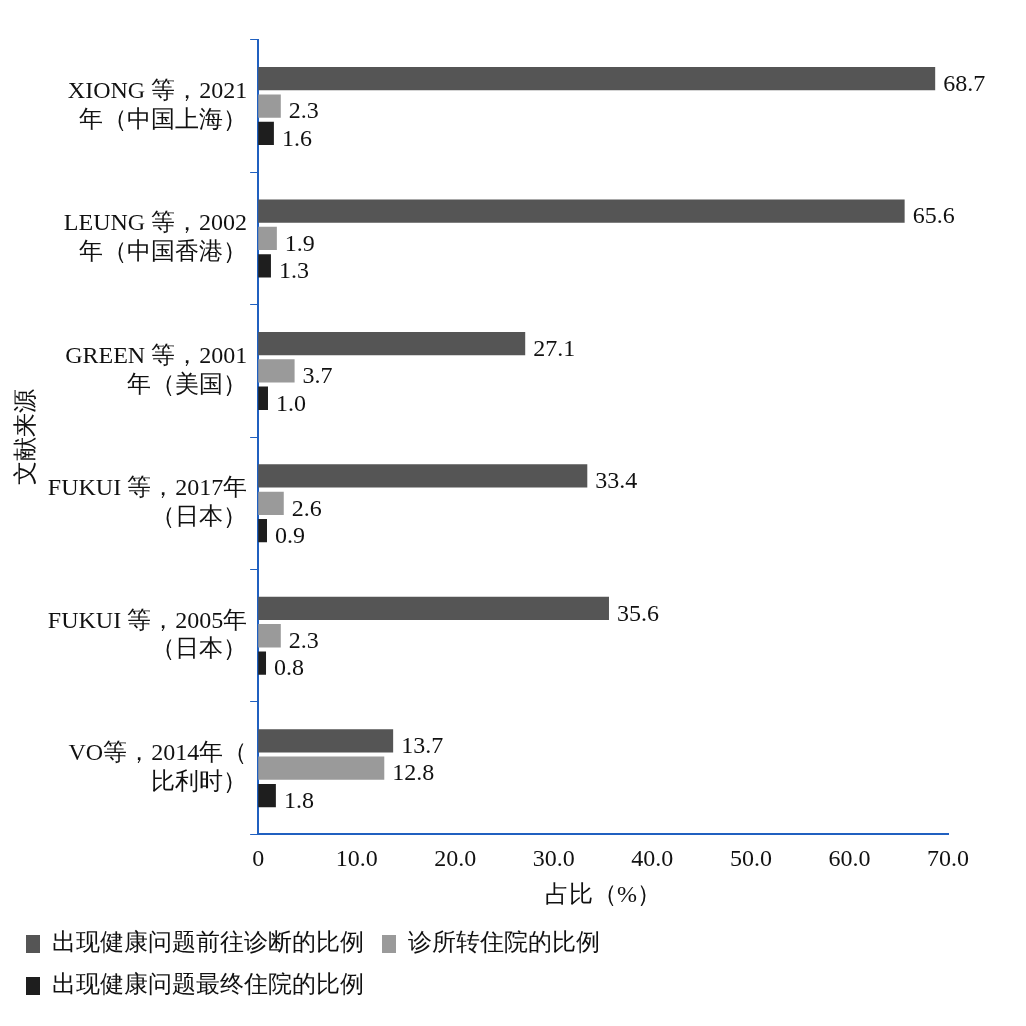  I want to click on data-label: 12.8, so click(413, 772).